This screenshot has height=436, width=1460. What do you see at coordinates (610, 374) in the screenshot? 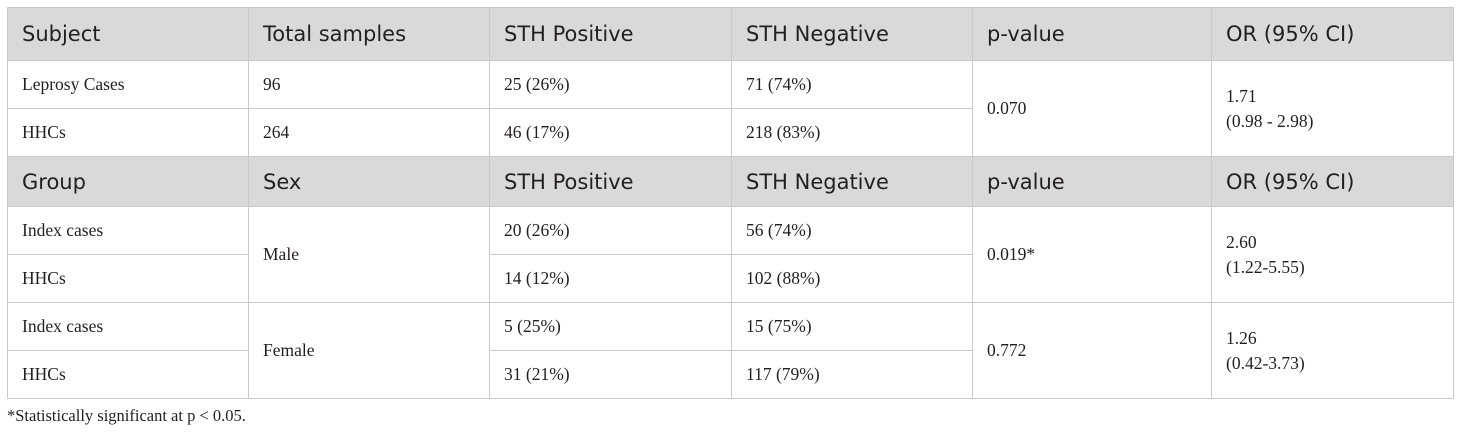
I see `cell-positive: 31 (21%)` at bounding box center [610, 374].